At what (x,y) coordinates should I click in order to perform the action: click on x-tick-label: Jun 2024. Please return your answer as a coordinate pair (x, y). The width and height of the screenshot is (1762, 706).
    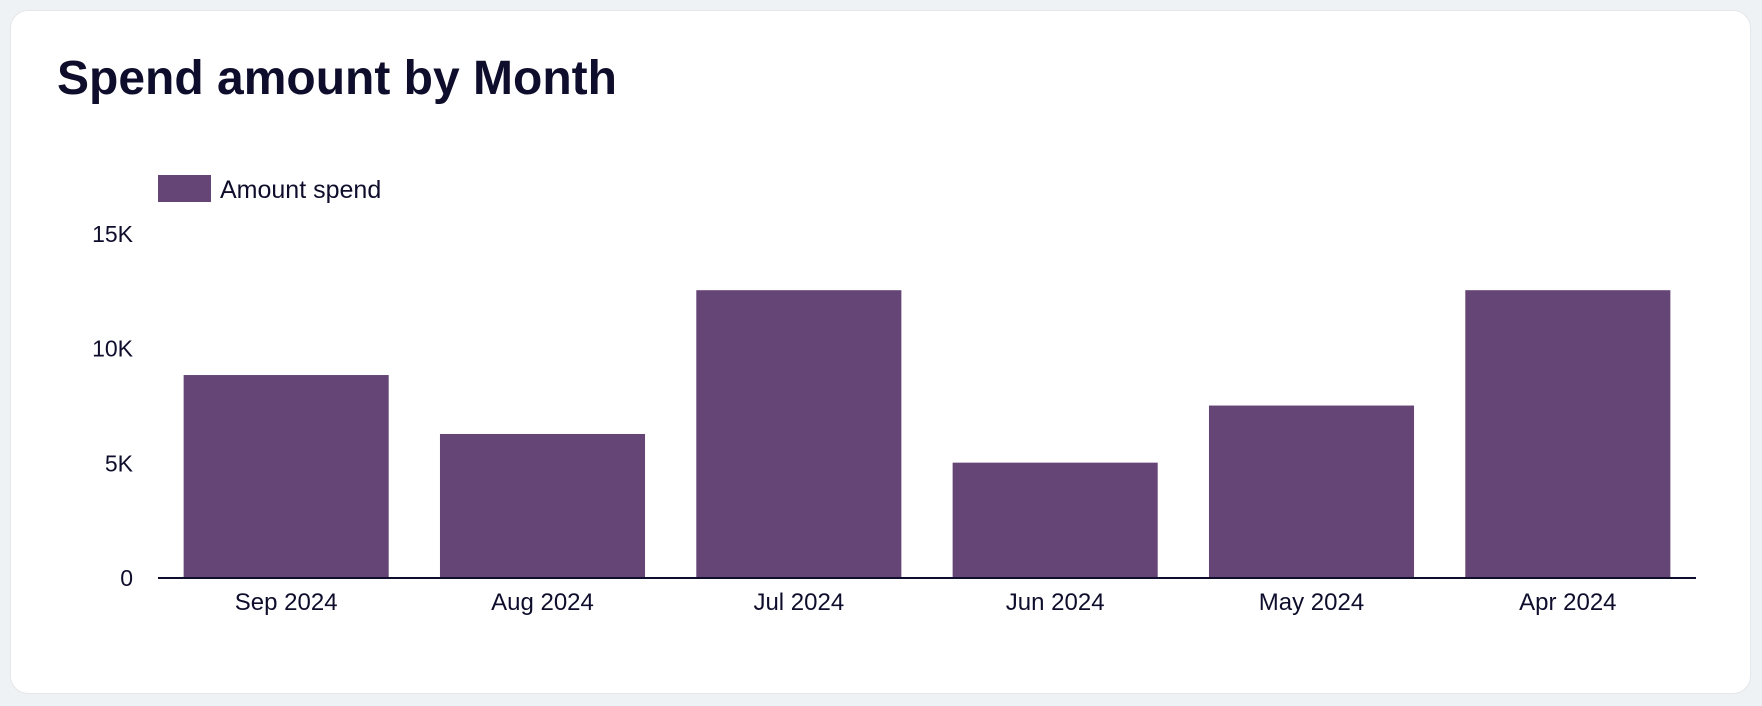
    Looking at the image, I should click on (1055, 602).